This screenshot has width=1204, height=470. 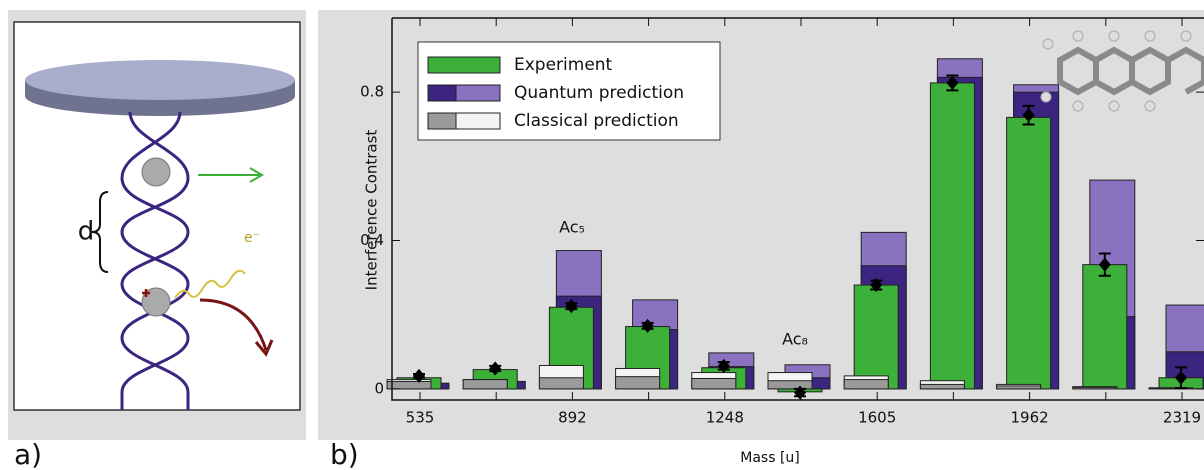 What do you see at coordinates (252, 238) in the screenshot?
I see `electron-label: e⁻` at bounding box center [252, 238].